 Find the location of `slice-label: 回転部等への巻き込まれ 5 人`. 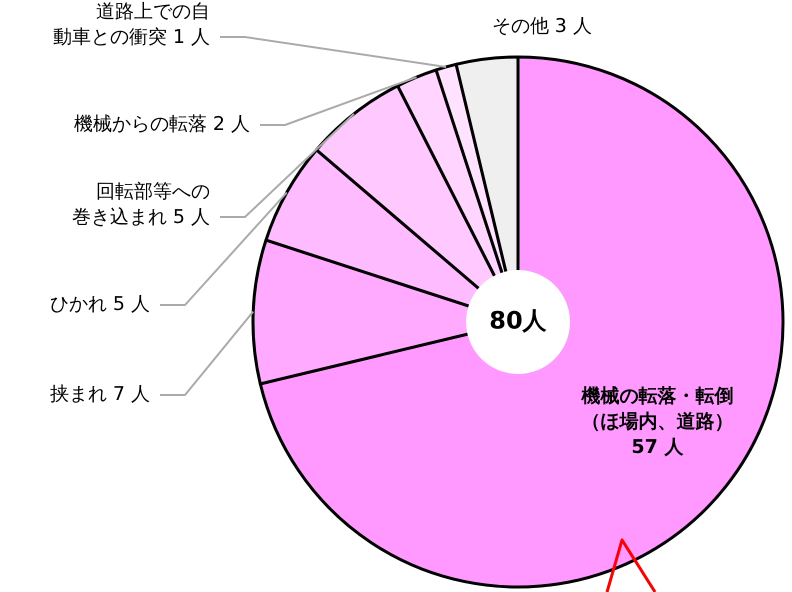

slice-label: 回転部等への巻き込まれ 5 人 is located at coordinates (141, 204).